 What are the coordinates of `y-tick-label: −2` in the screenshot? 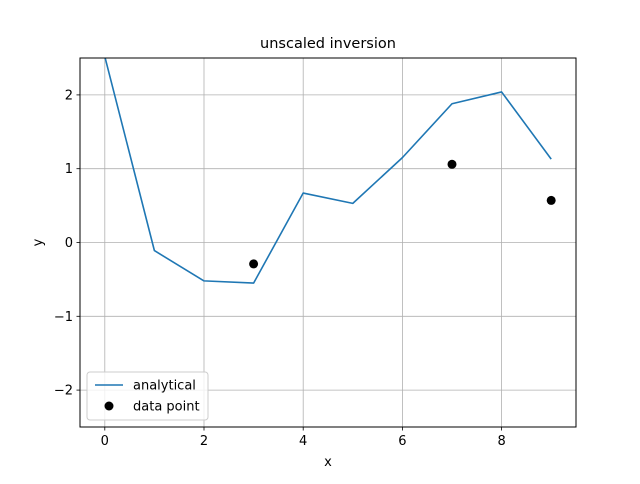 It's located at (63, 391).